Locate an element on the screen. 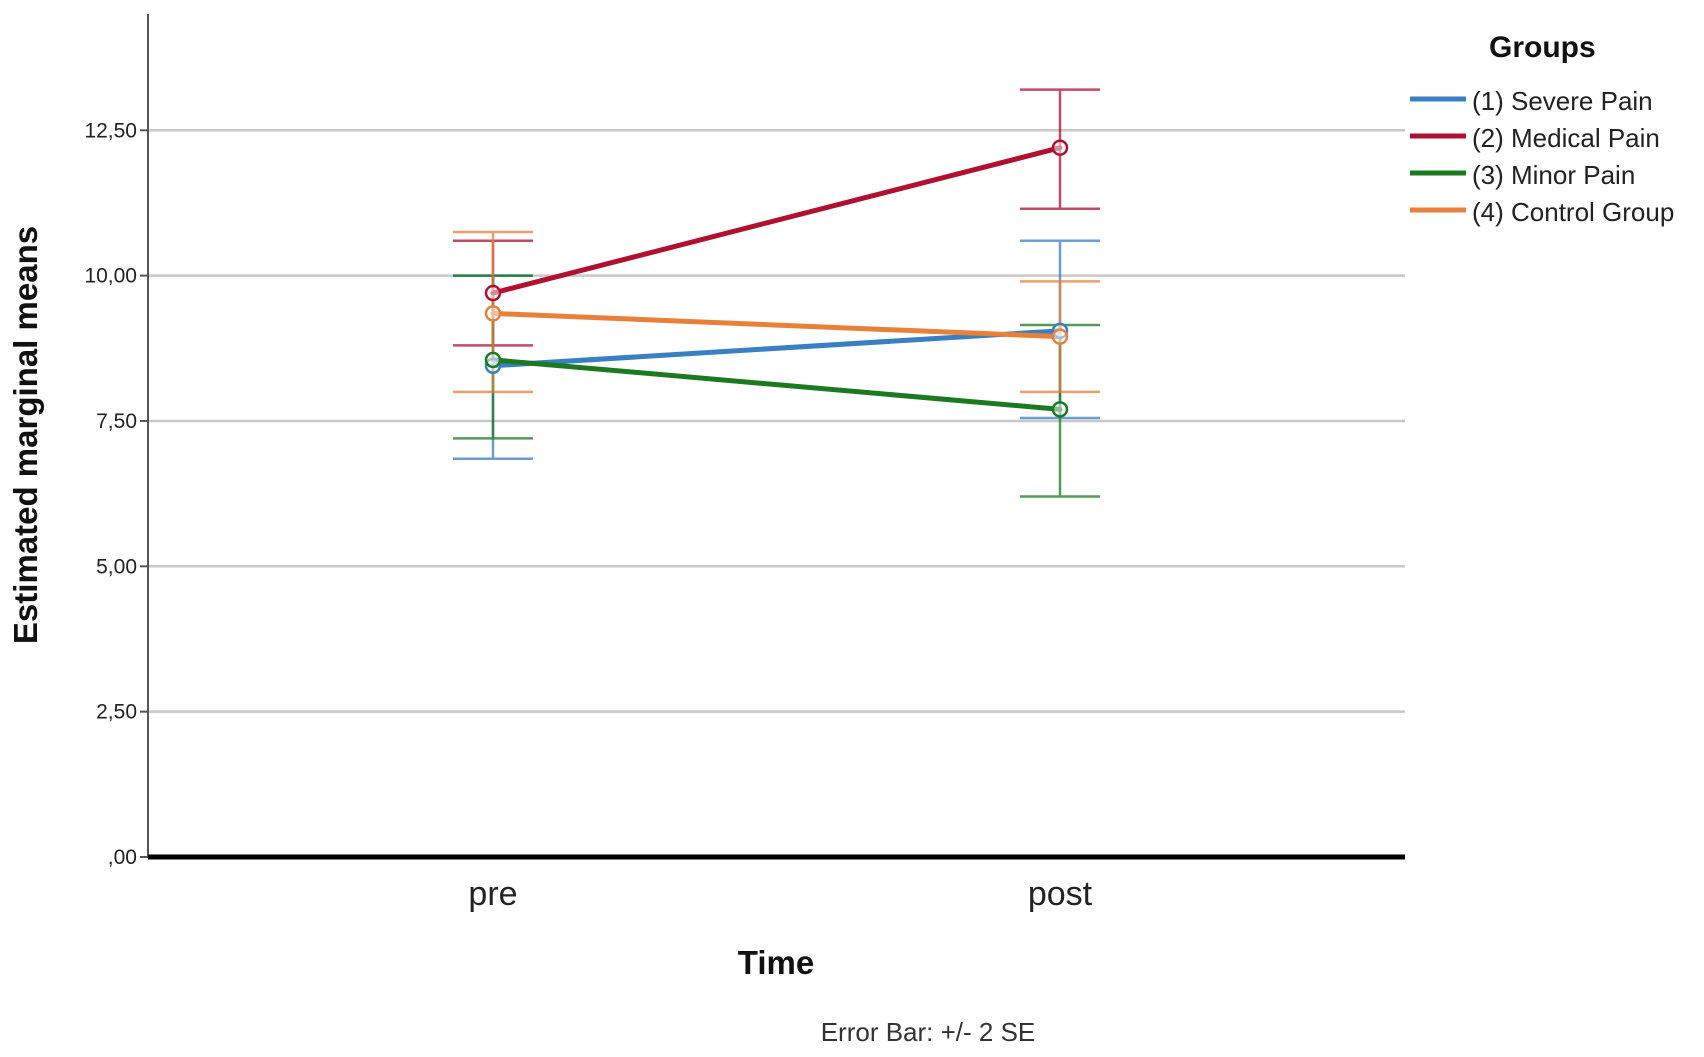 The height and width of the screenshot is (1057, 1704). x-axis-title: Time is located at coordinates (776, 962).